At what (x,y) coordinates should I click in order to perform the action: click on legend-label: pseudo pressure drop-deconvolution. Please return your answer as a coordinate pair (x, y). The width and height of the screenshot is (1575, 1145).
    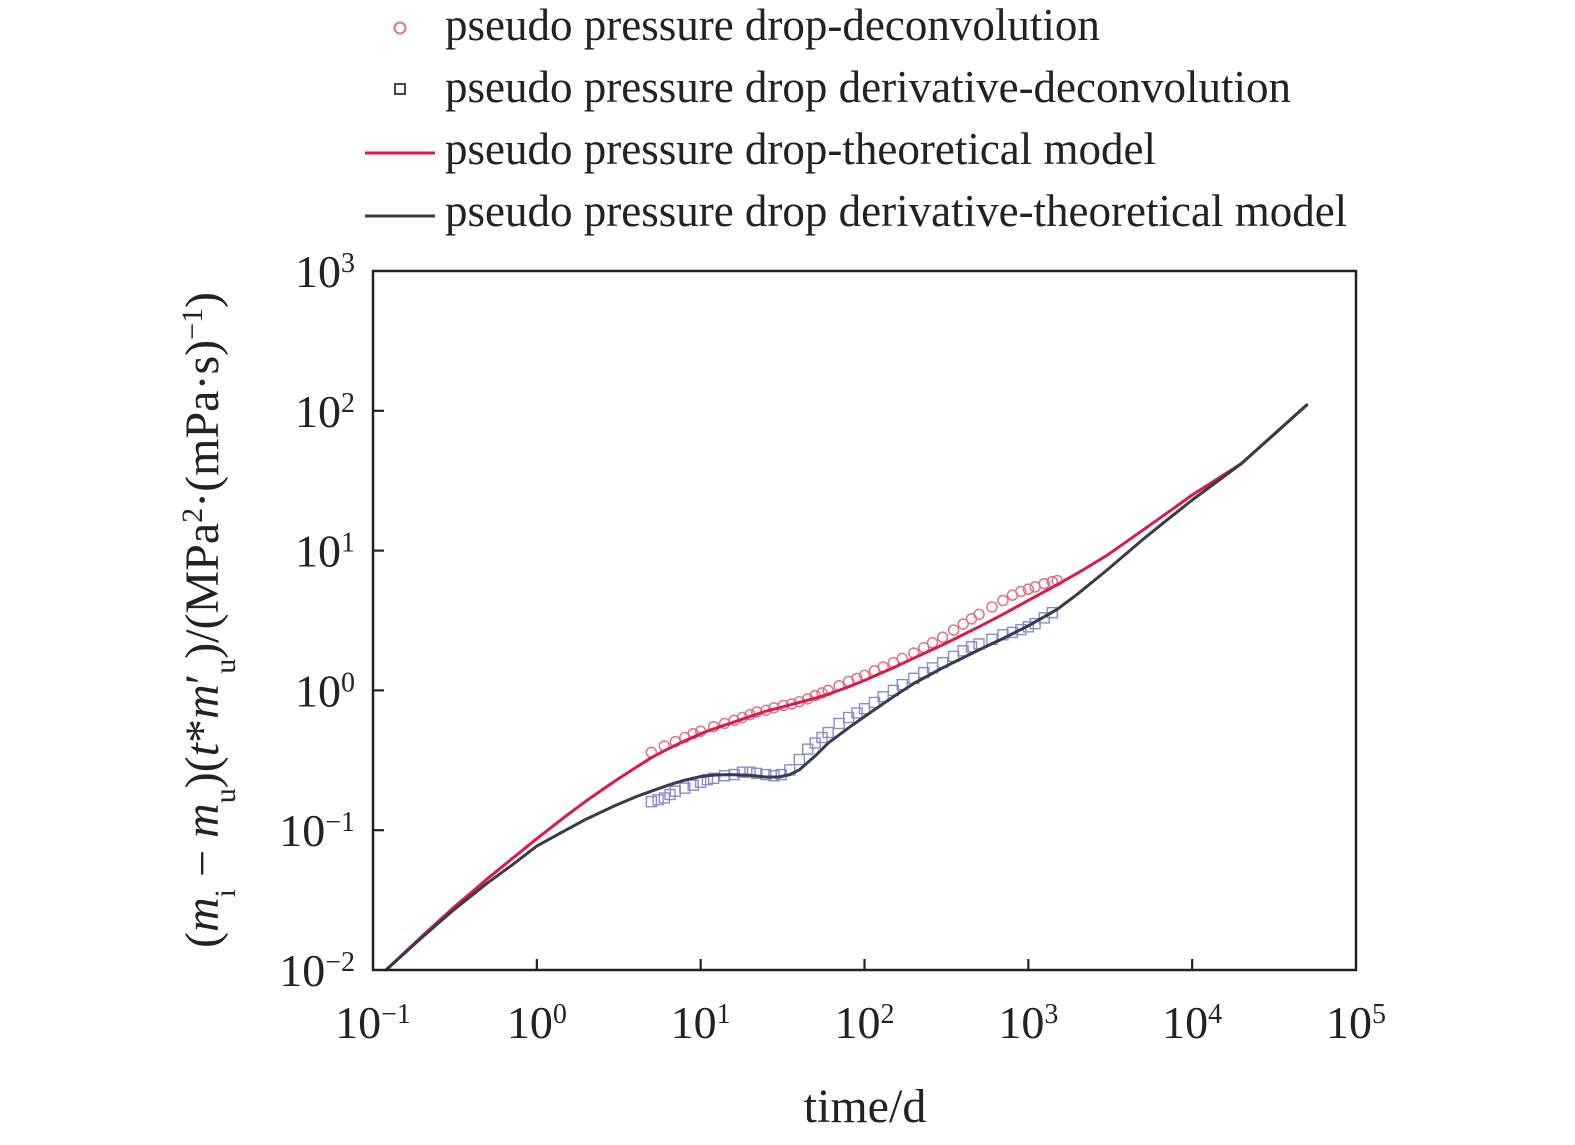
    Looking at the image, I should click on (772, 25).